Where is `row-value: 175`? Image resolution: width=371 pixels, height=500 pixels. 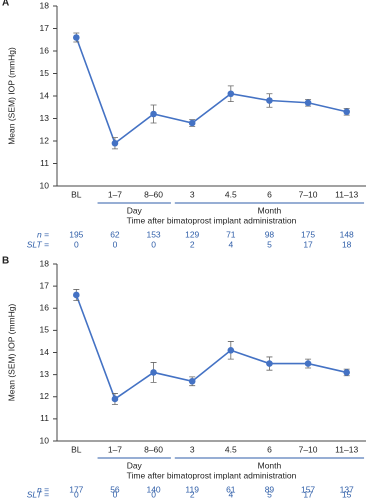 row-value: 175 is located at coordinates (308, 234).